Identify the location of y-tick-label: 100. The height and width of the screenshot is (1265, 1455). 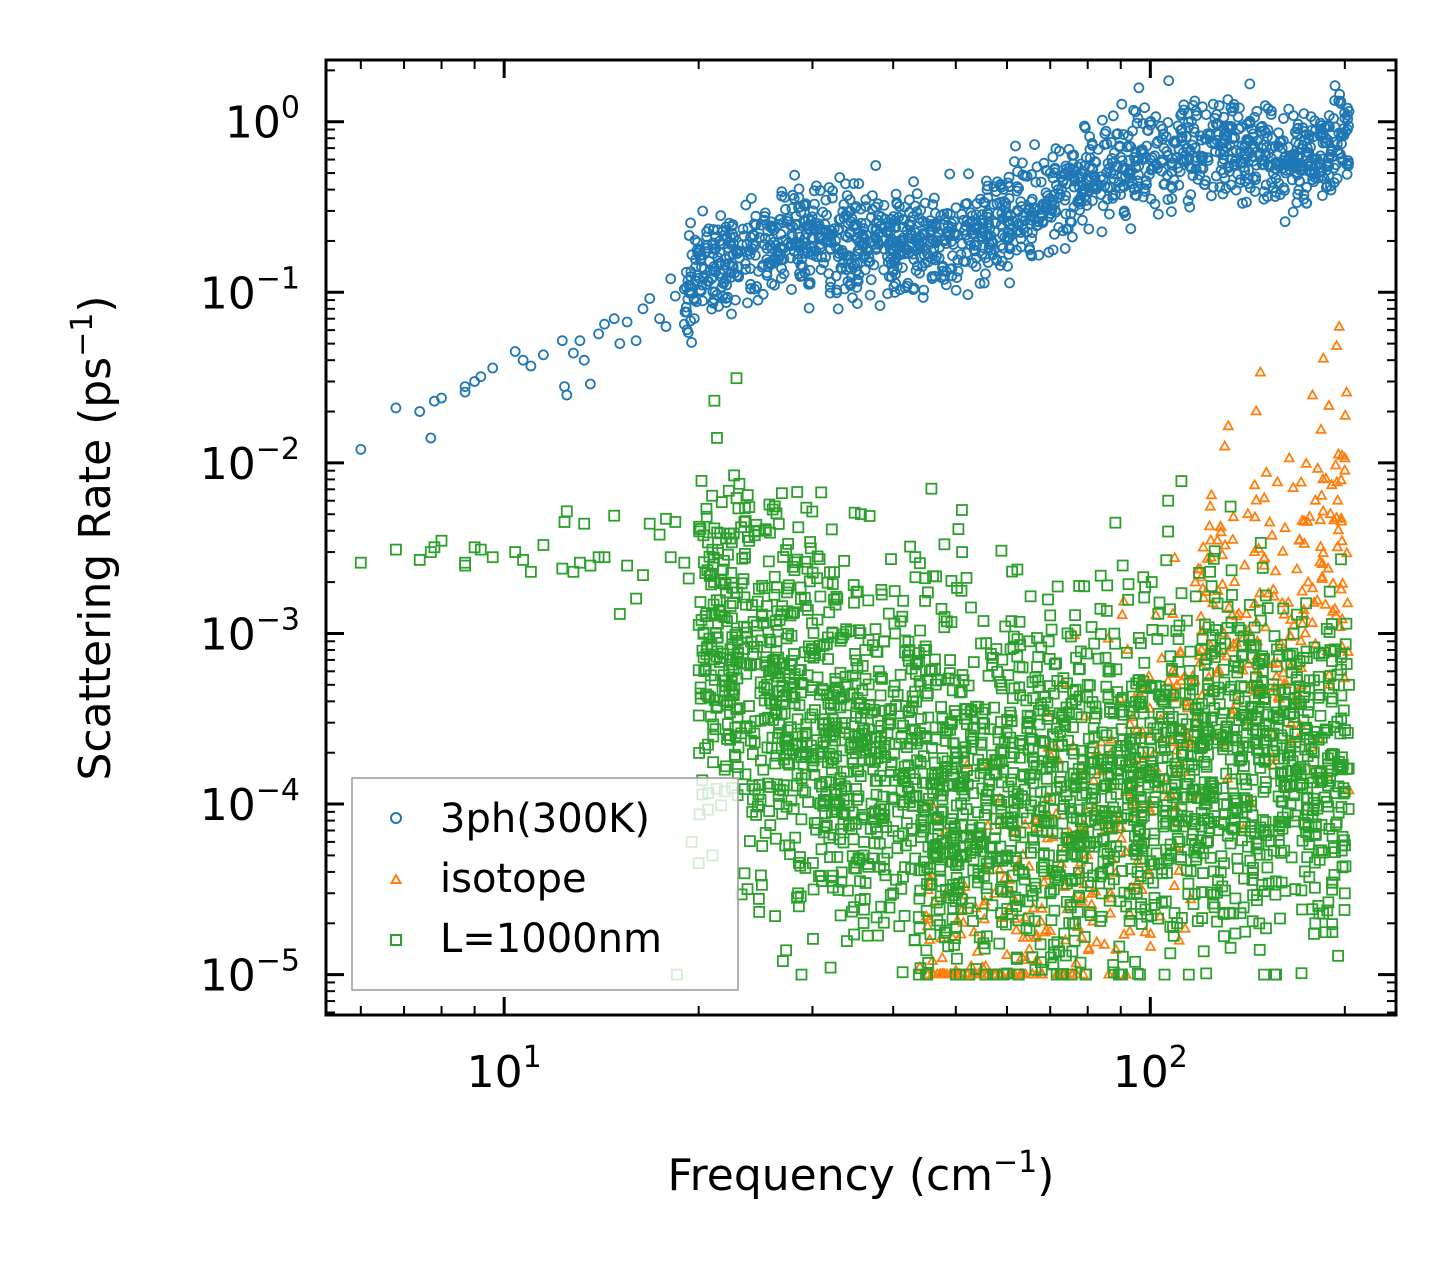
(262, 120).